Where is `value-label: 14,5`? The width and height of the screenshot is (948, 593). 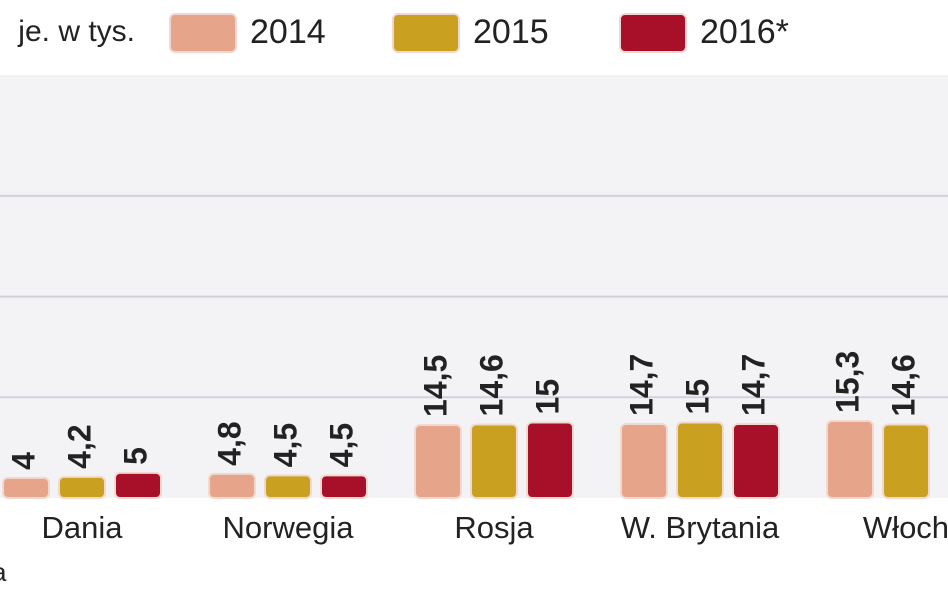 value-label: 14,5 is located at coordinates (435, 386).